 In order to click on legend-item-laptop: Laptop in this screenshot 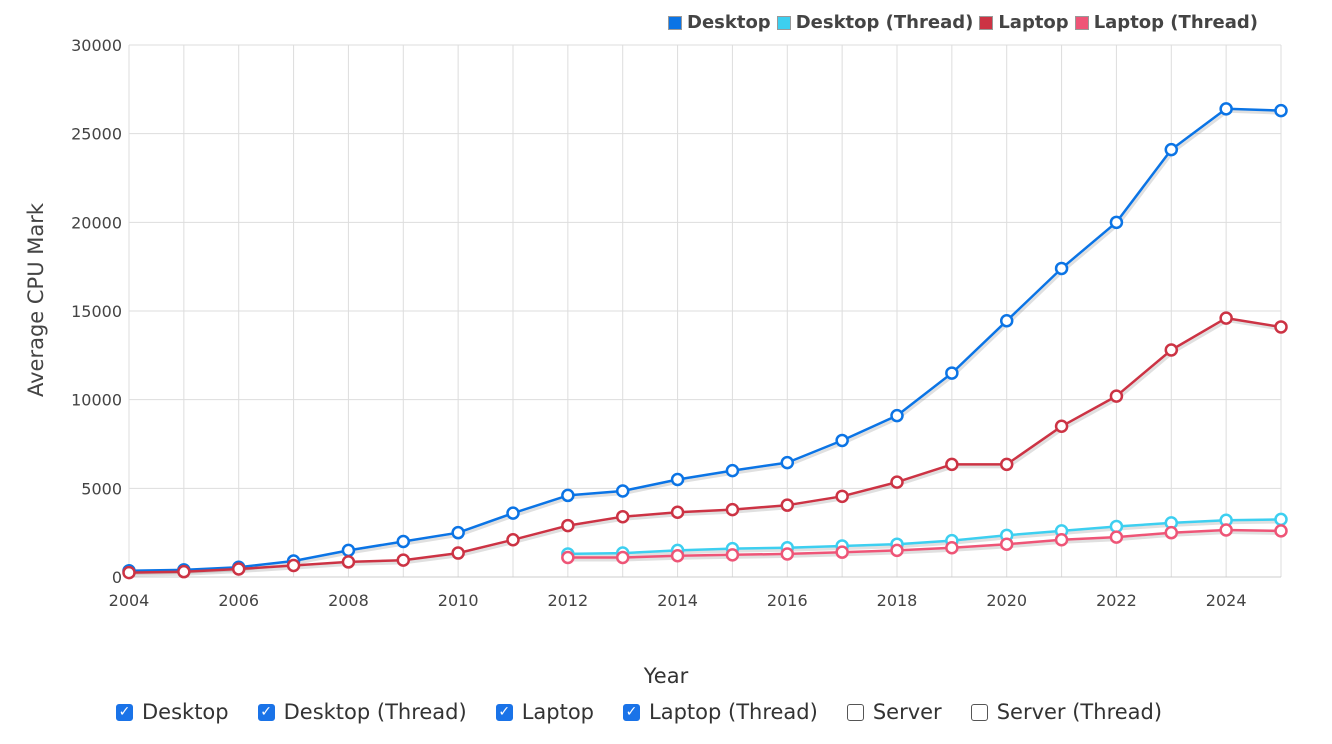, I will do `click(1024, 22)`.